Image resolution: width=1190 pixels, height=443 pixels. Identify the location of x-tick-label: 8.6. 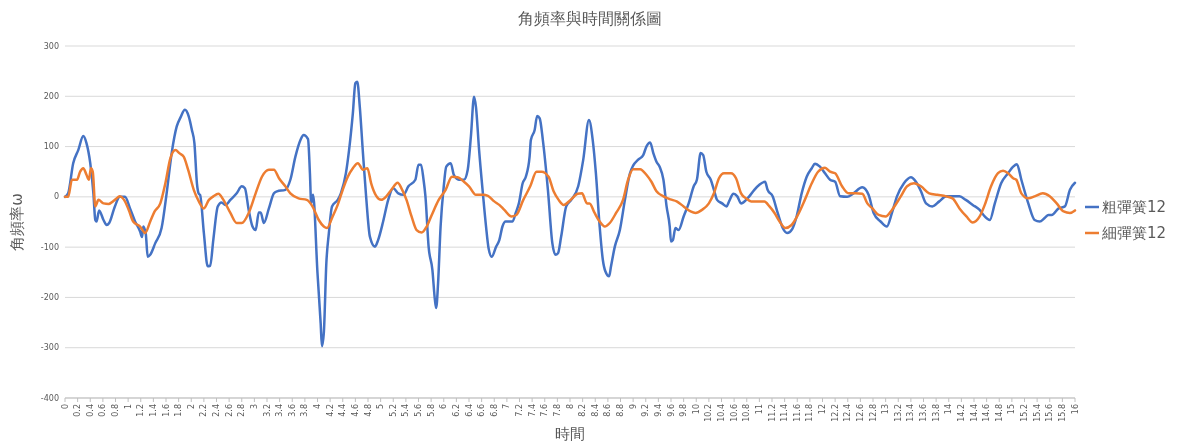
(608, 410).